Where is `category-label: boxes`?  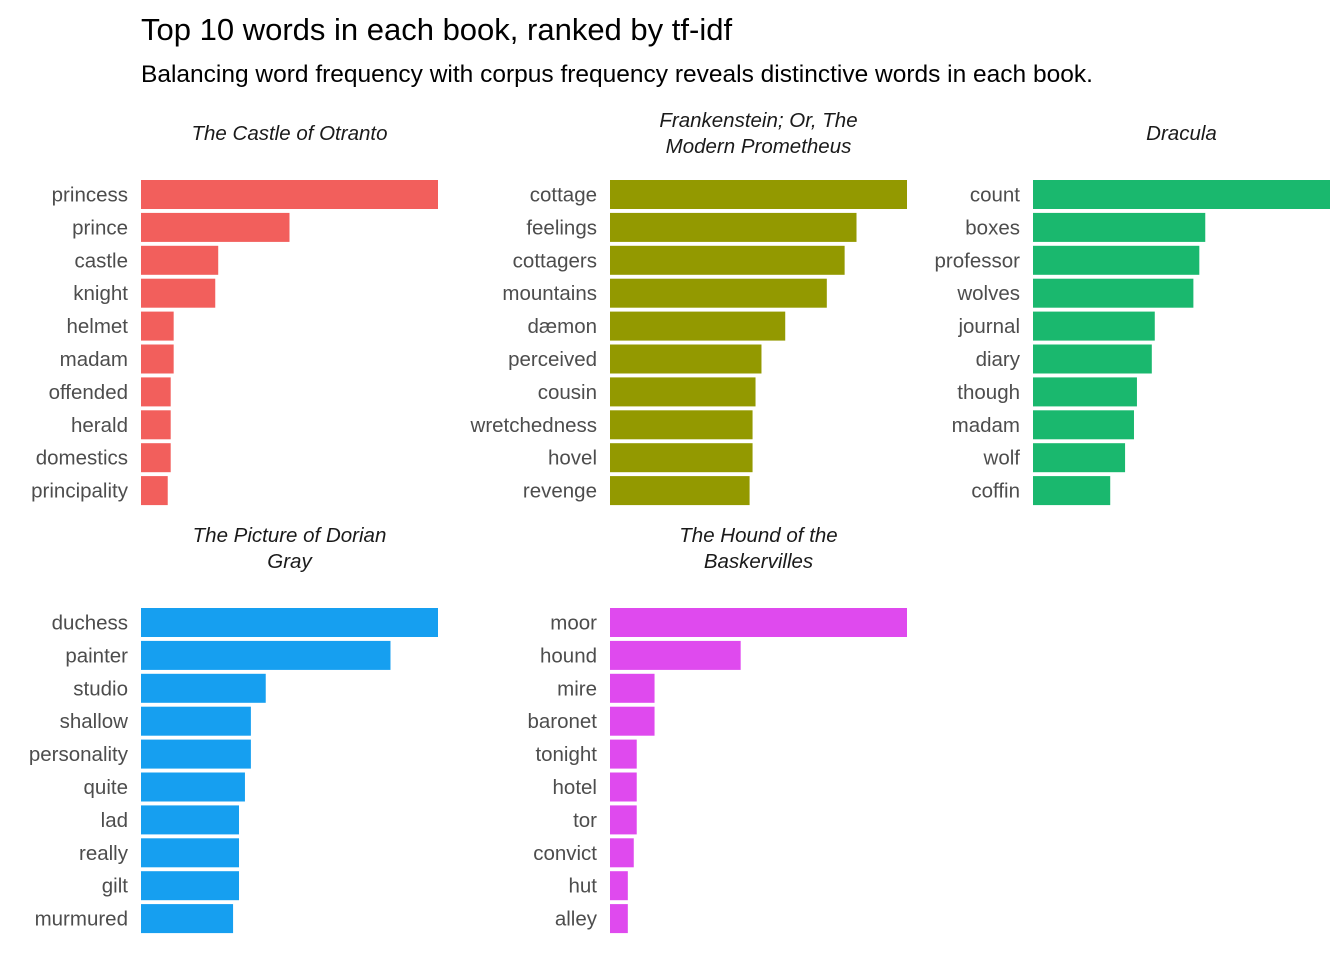 category-label: boxes is located at coordinates (992, 227).